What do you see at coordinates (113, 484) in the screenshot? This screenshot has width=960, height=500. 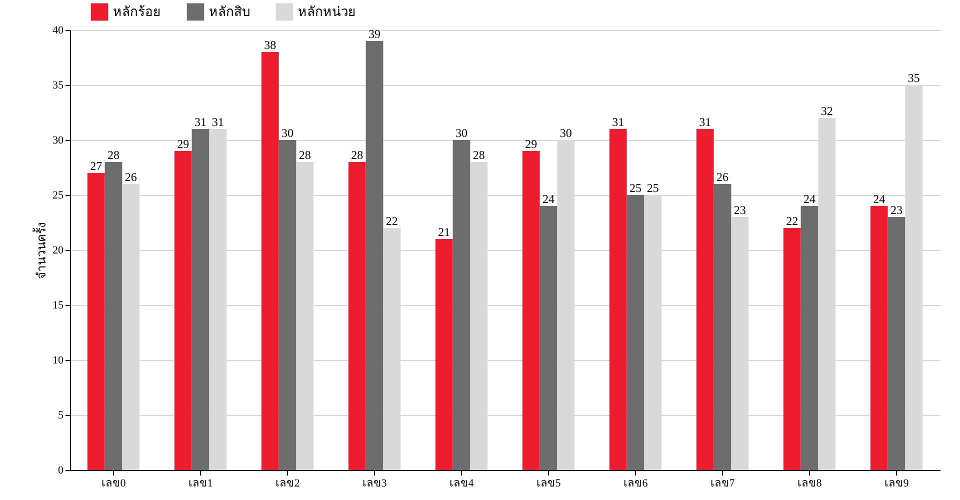 I see `x-tick-label: เลข0` at bounding box center [113, 484].